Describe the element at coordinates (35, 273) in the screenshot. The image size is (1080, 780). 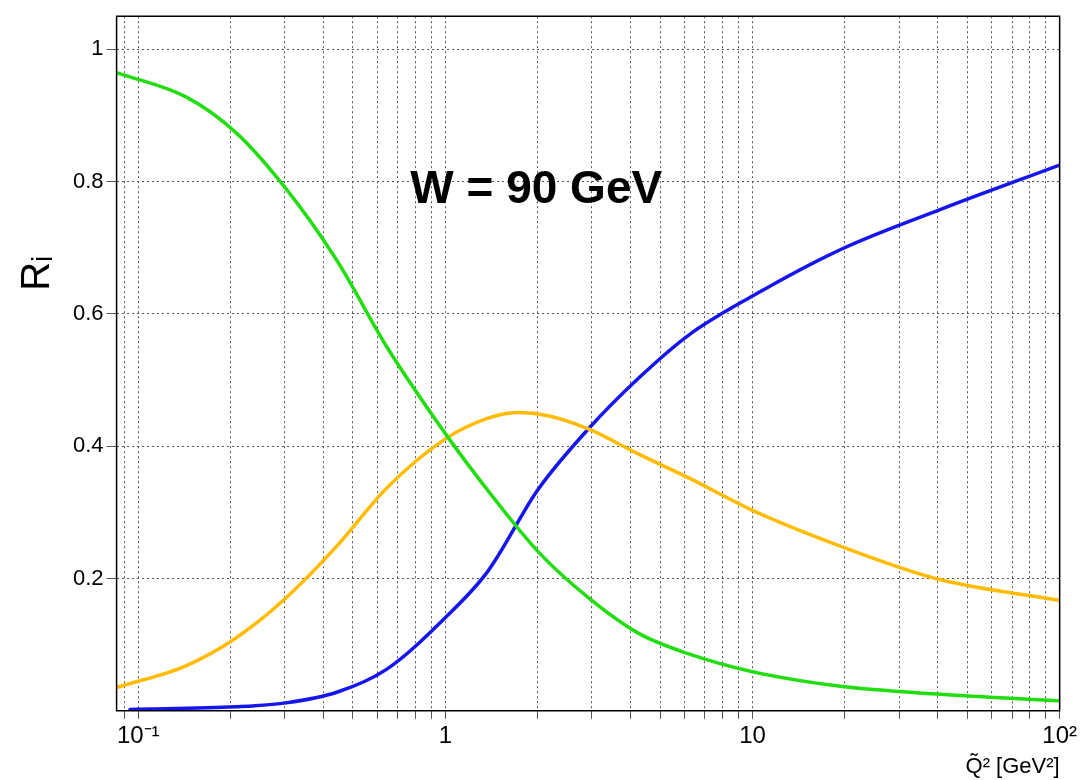
I see `y-axis-title: Rᵢ` at that location.